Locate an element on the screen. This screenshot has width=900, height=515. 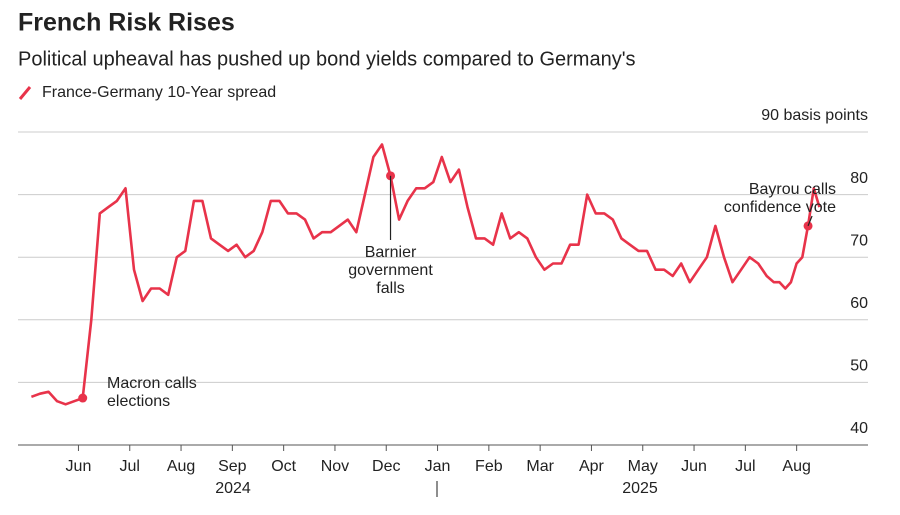
annotation-text: government is located at coordinates (390, 270).